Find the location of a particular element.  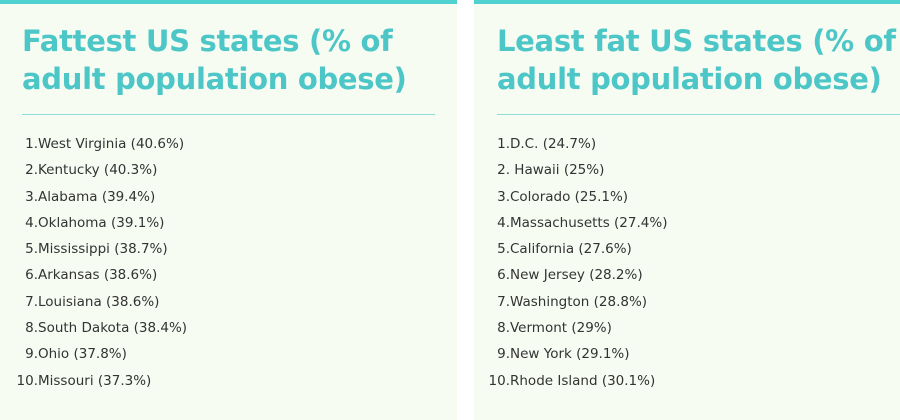

list-item: 4.Massachusetts (27.4%) is located at coordinates (577, 223).